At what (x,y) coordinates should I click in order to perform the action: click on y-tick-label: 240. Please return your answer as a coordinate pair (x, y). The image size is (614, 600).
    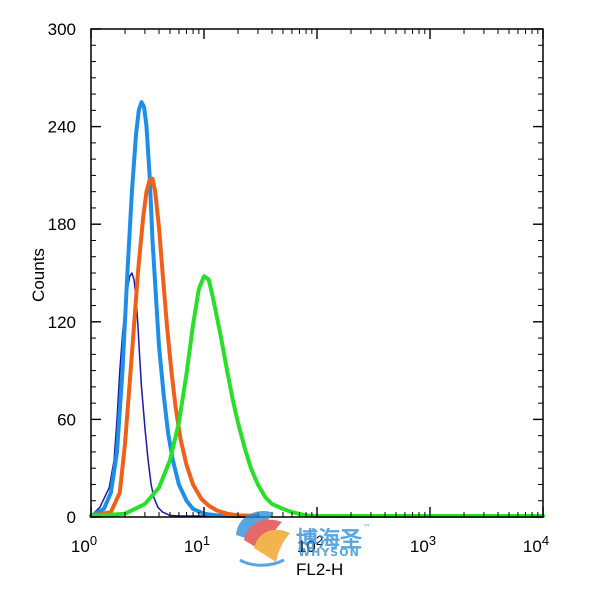
    Looking at the image, I should click on (62, 127).